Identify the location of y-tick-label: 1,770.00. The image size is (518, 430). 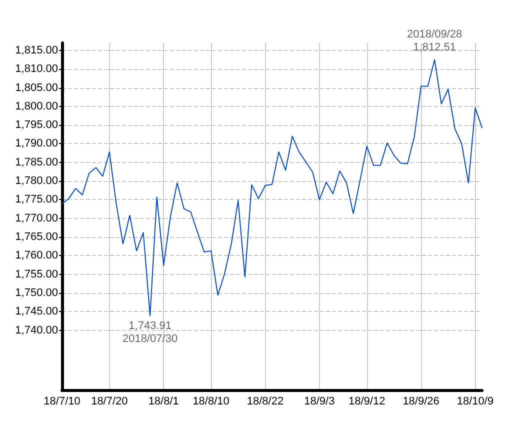
(36, 218).